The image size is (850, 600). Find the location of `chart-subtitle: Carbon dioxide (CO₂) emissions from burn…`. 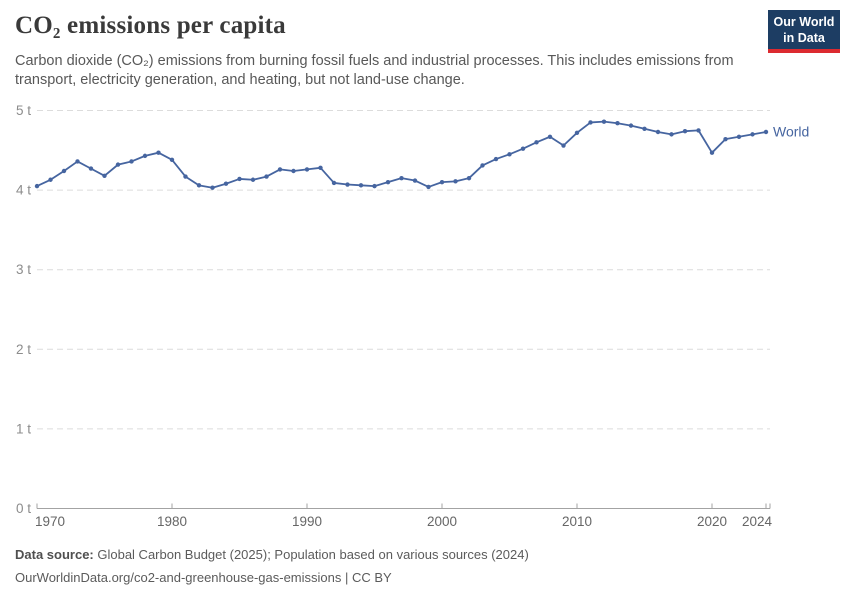

chart-subtitle: Carbon dioxide (CO₂) emissions from burn… is located at coordinates (374, 71).